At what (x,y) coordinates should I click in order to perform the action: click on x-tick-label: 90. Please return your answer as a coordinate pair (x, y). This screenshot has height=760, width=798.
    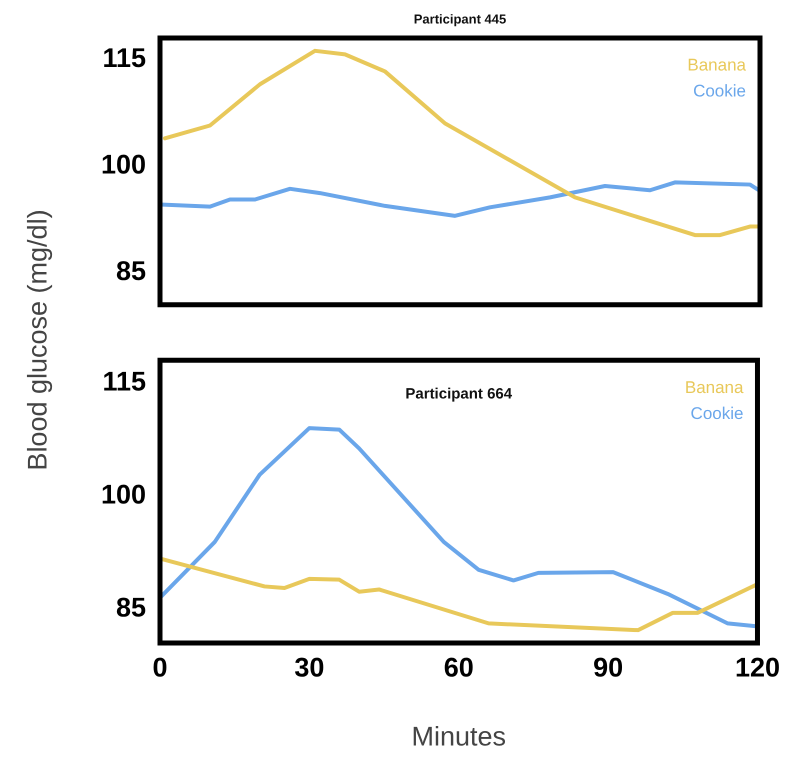
    Looking at the image, I should click on (608, 667).